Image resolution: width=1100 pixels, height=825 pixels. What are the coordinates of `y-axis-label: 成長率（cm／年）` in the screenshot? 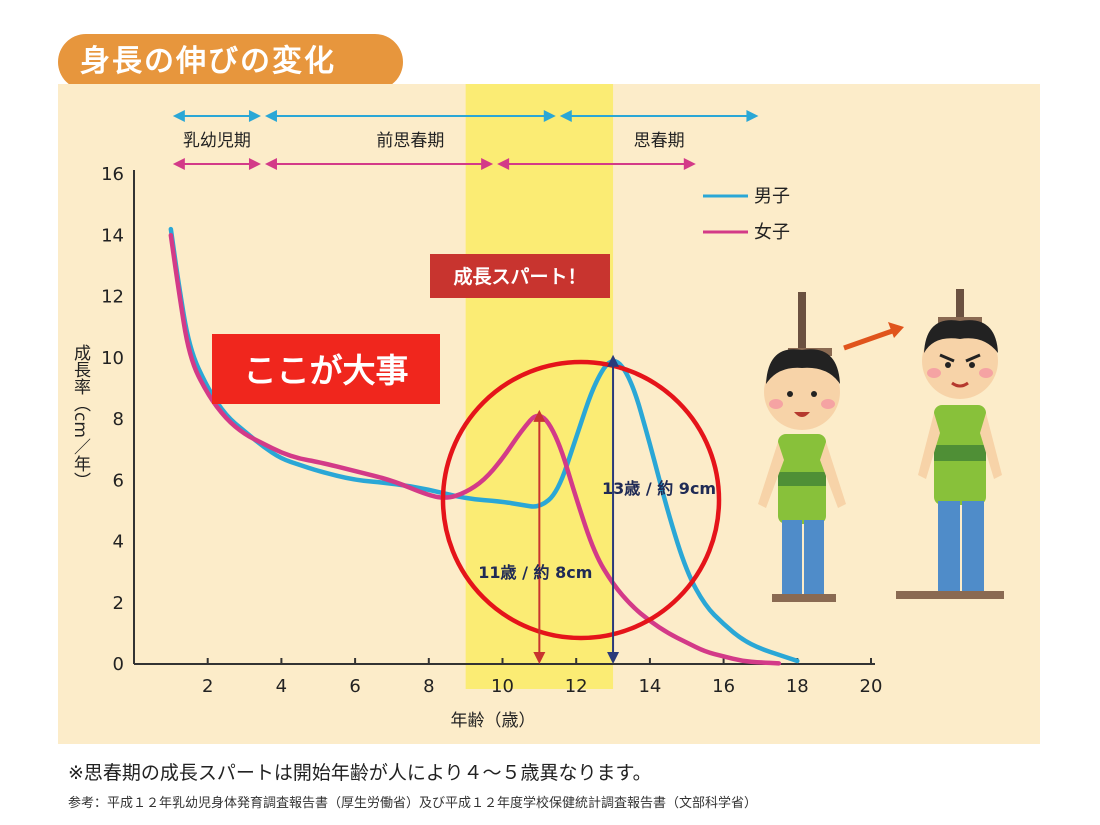 It's located at (80, 416).